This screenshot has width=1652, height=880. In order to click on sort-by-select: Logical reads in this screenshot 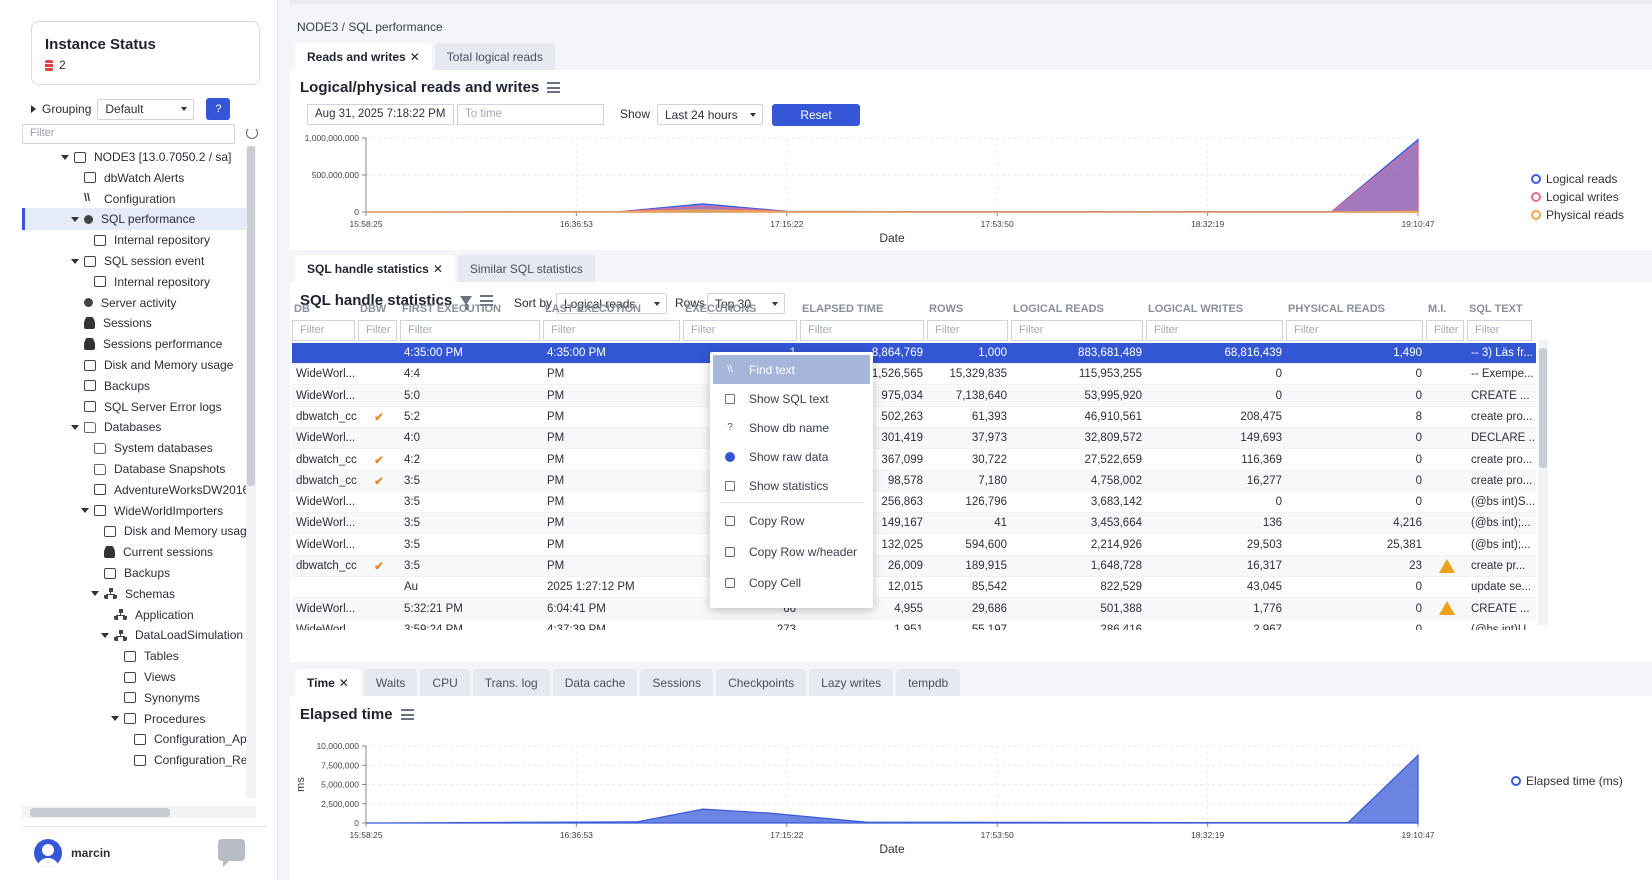, I will do `click(611, 303)`.